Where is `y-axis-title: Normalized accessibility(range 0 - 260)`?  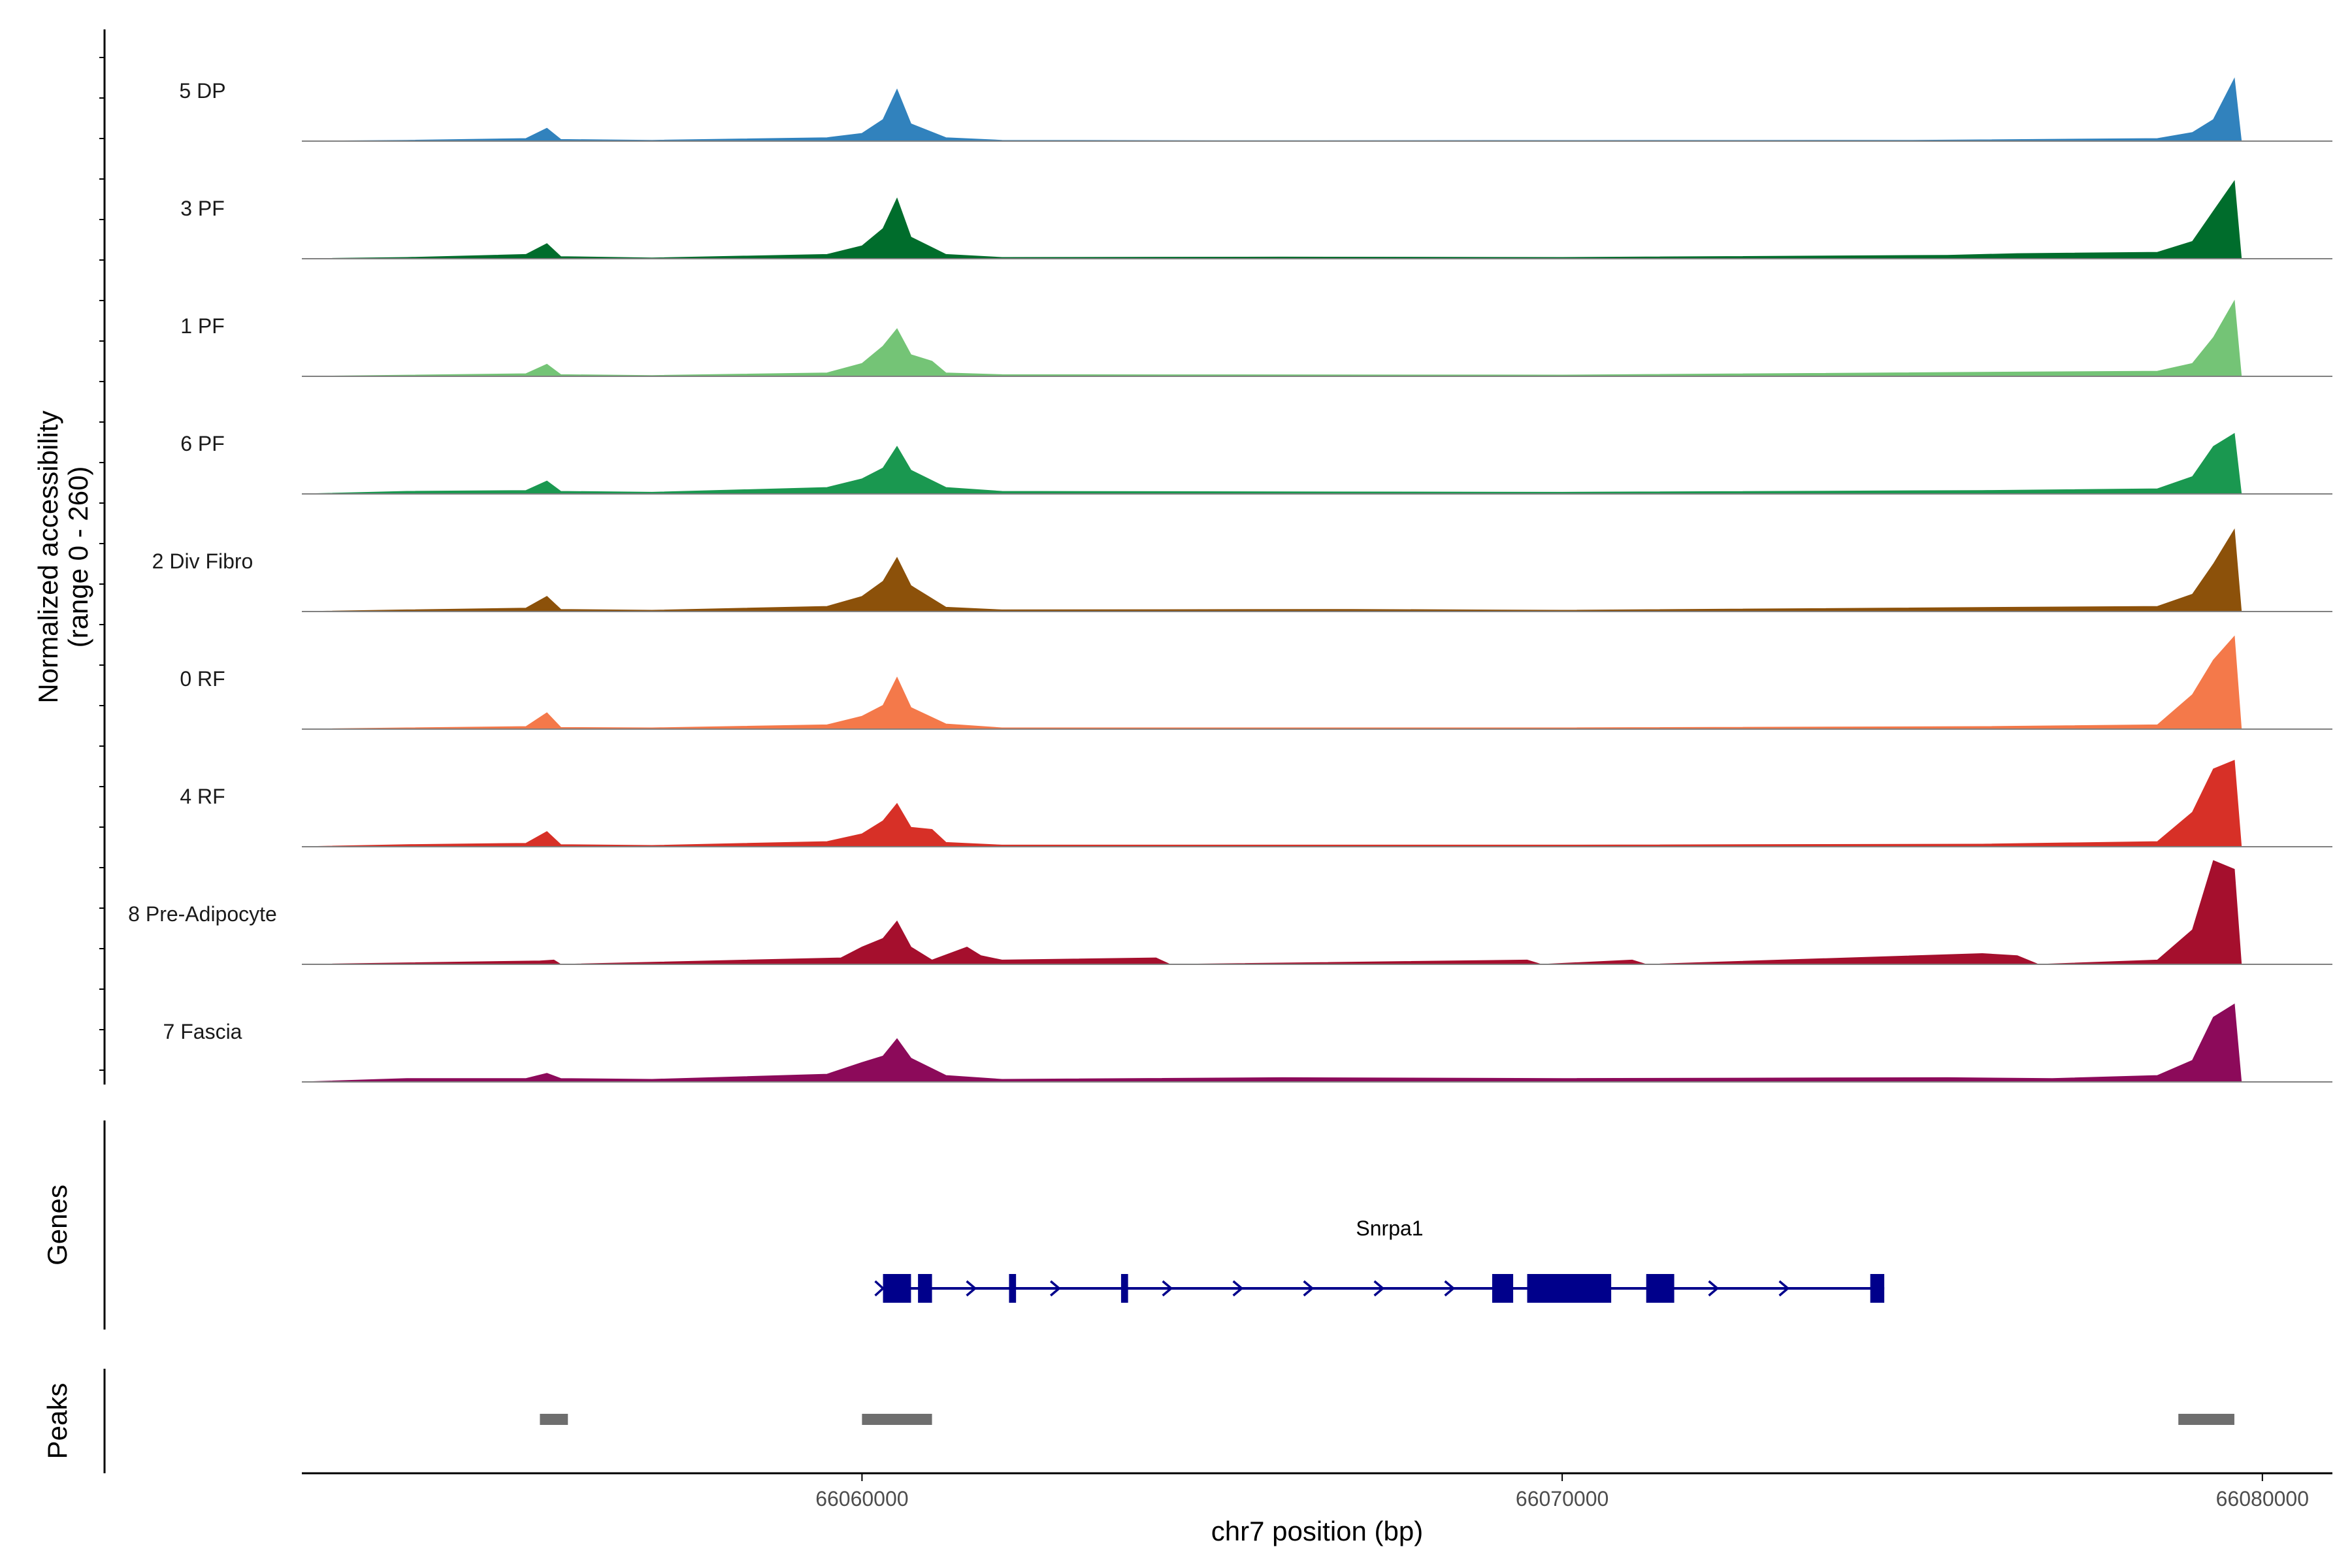 y-axis-title: Normalized accessibility(range 0 - 260) is located at coordinates (63, 556).